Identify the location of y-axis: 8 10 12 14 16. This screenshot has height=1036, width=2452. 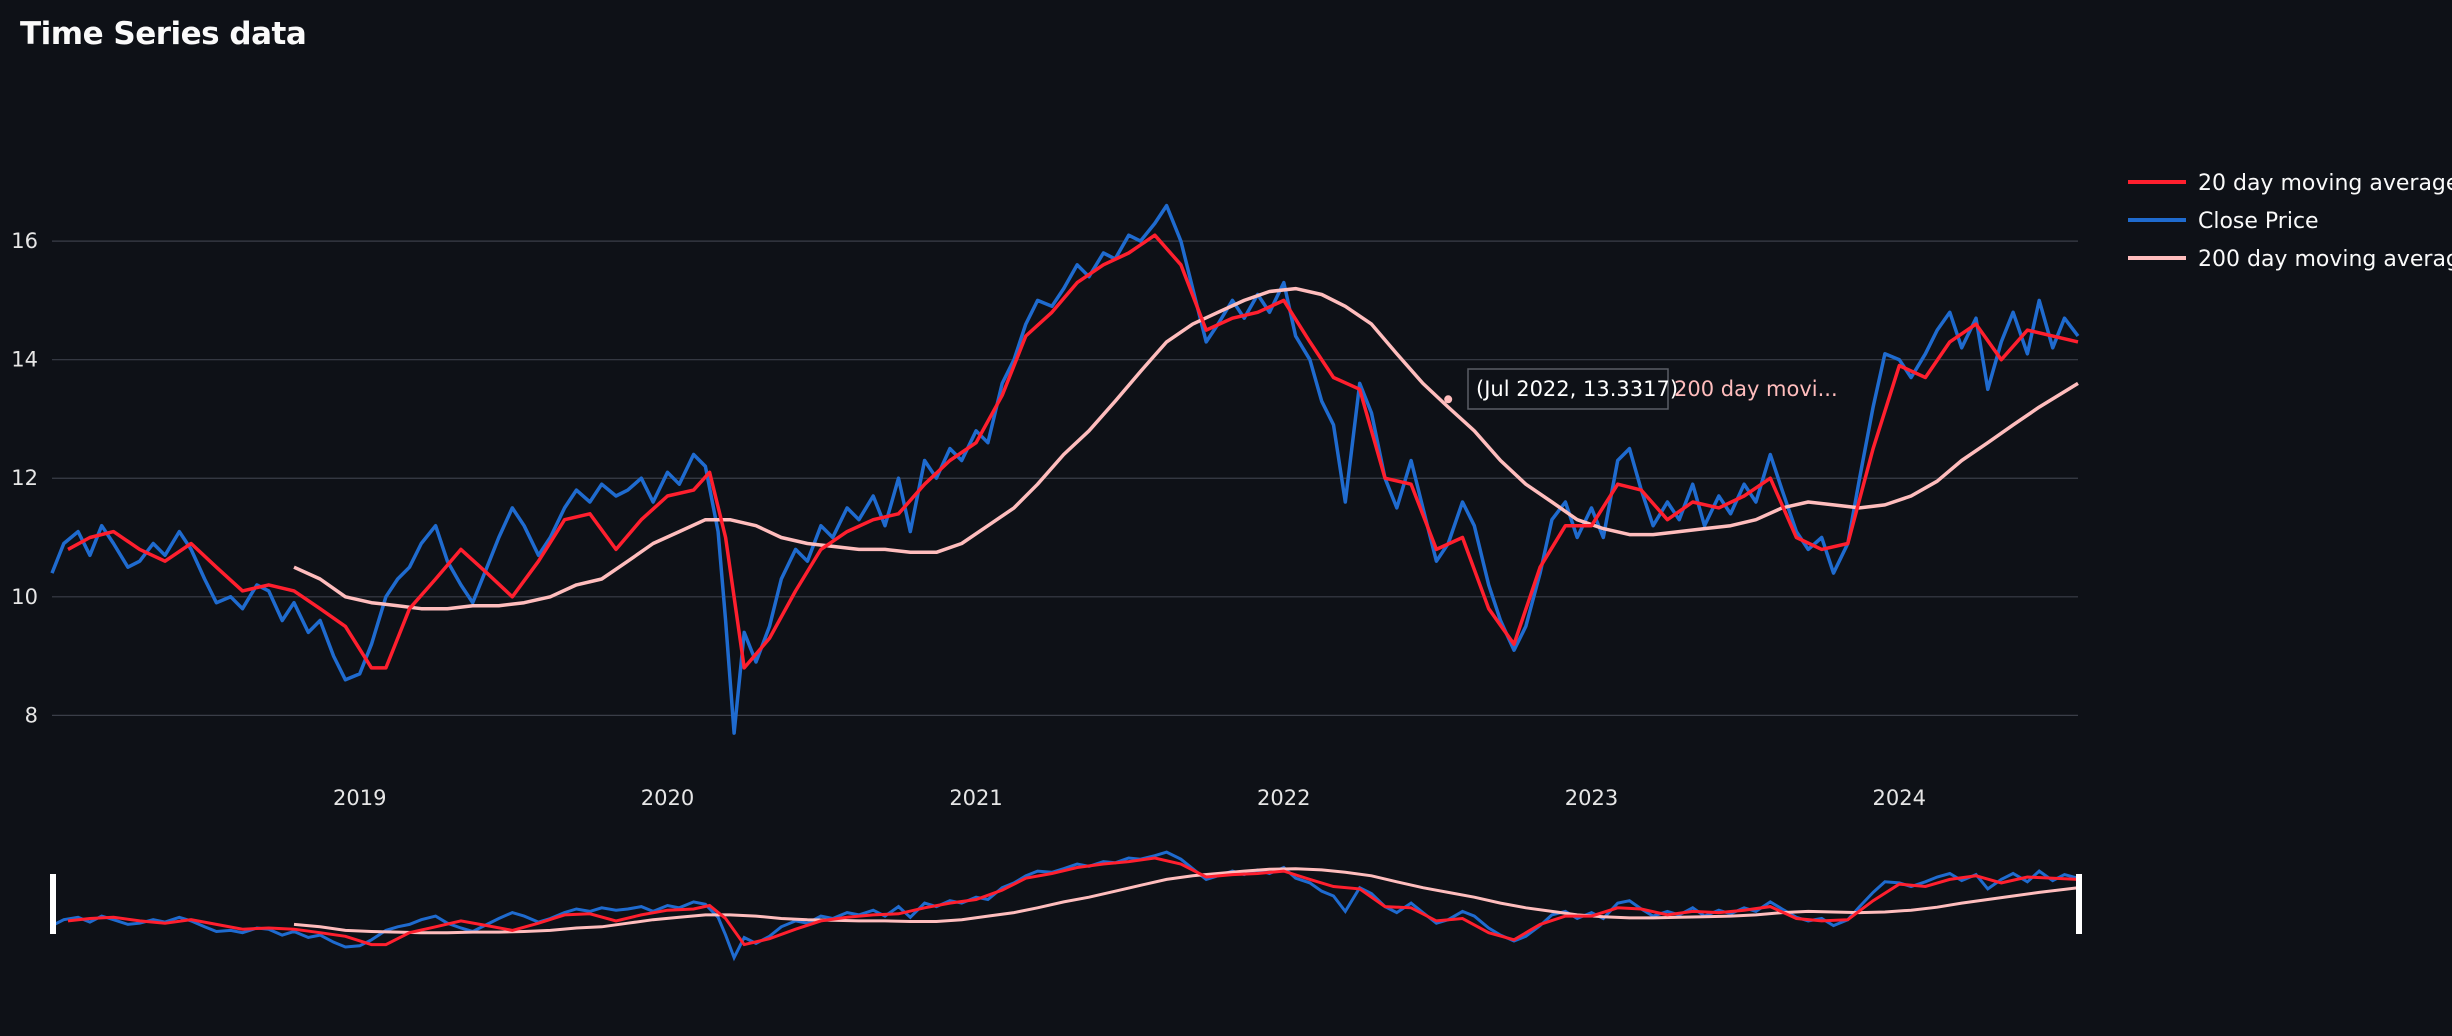
(24, 478).